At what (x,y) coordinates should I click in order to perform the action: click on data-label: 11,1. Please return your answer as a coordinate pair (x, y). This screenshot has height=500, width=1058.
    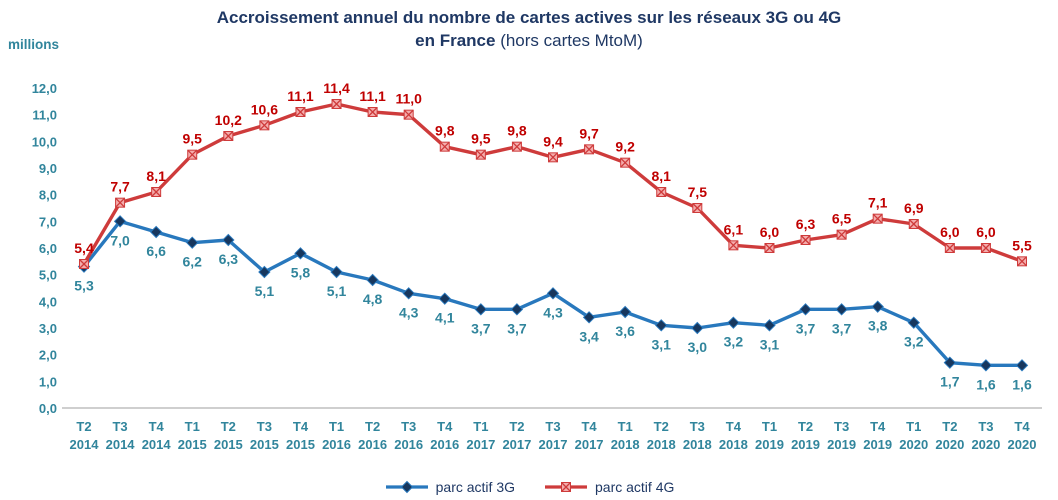
    Looking at the image, I should click on (372, 96).